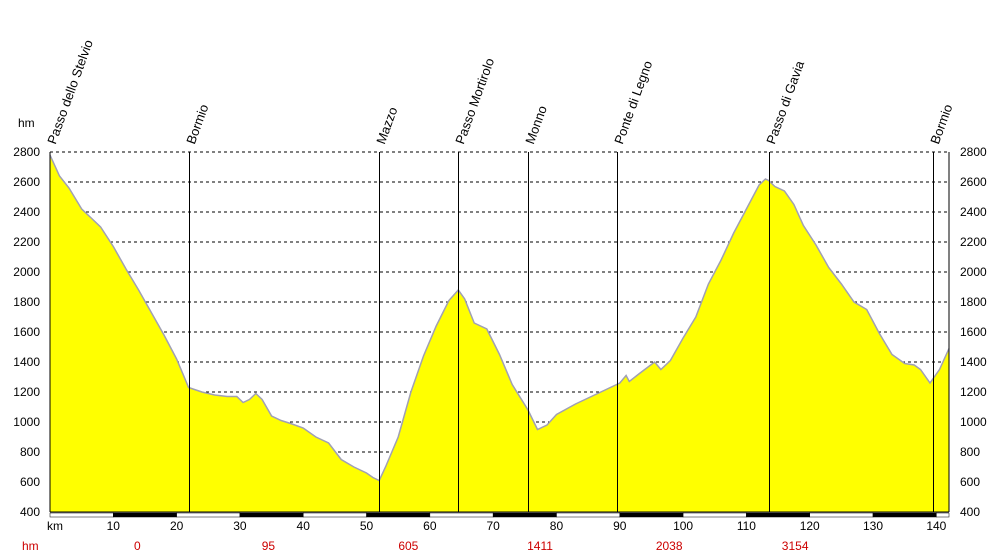 Image resolution: width=1000 pixels, height=556 pixels. I want to click on km-scale-bar, so click(499, 515).